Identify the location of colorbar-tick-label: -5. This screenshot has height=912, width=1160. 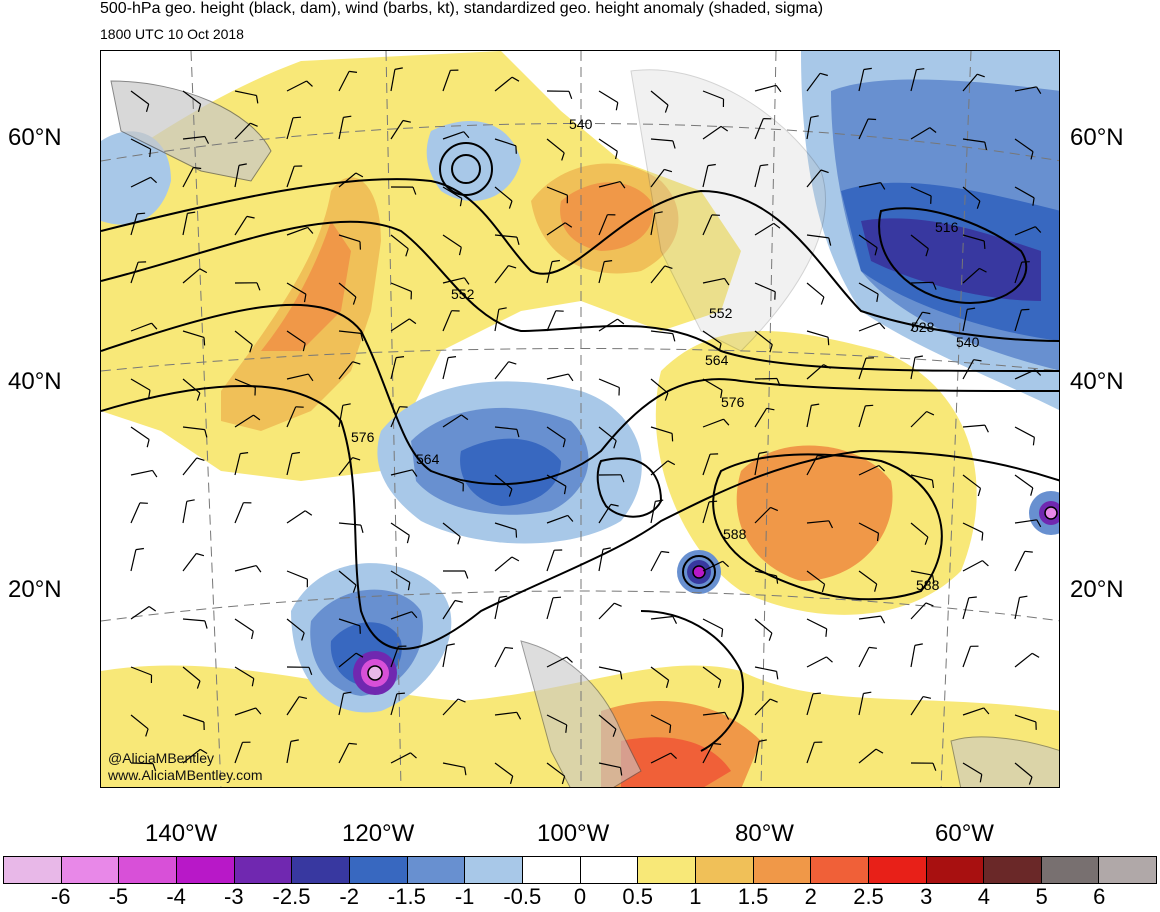
(118, 896).